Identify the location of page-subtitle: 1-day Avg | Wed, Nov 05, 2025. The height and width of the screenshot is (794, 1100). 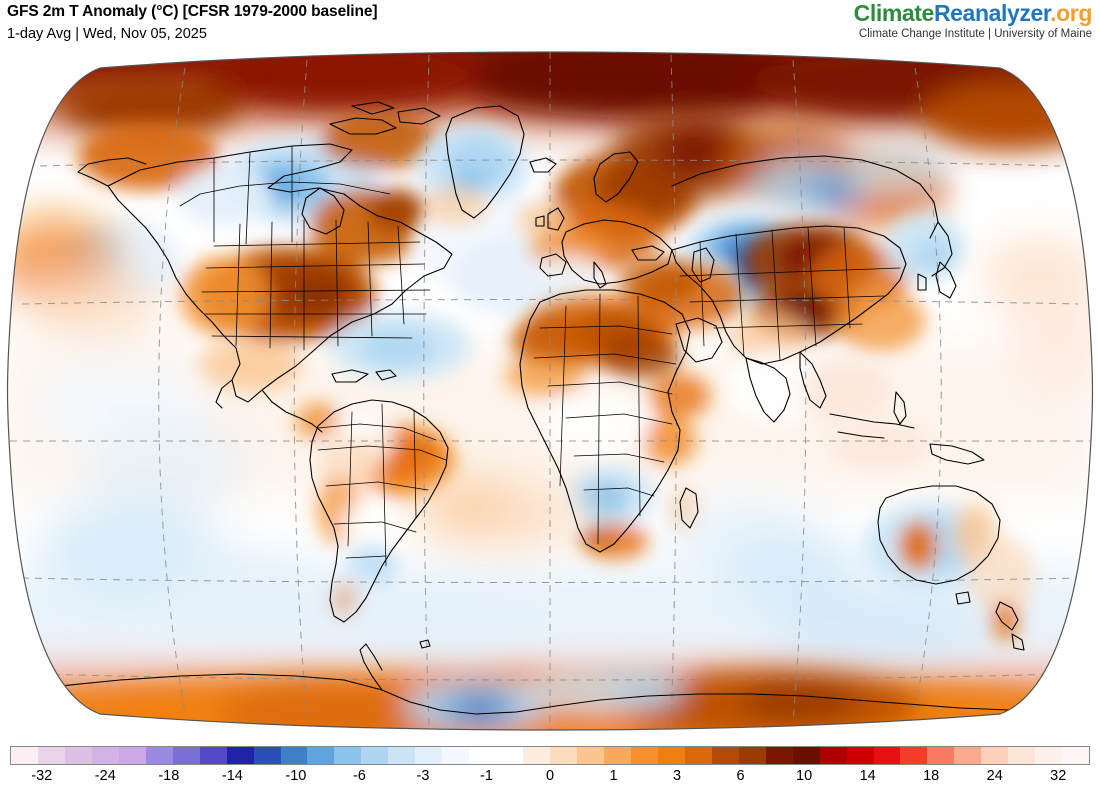
(107, 34).